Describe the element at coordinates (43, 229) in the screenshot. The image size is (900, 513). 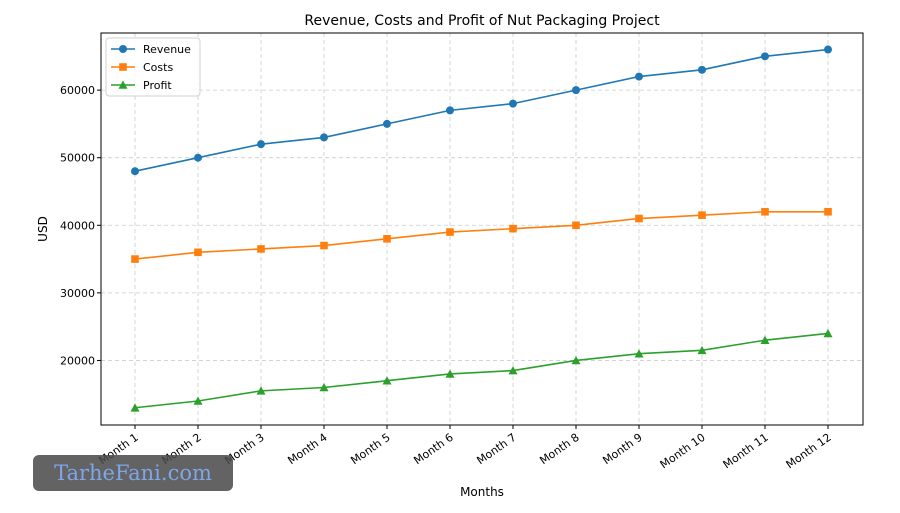
I see `y-axis-label: USD` at that location.